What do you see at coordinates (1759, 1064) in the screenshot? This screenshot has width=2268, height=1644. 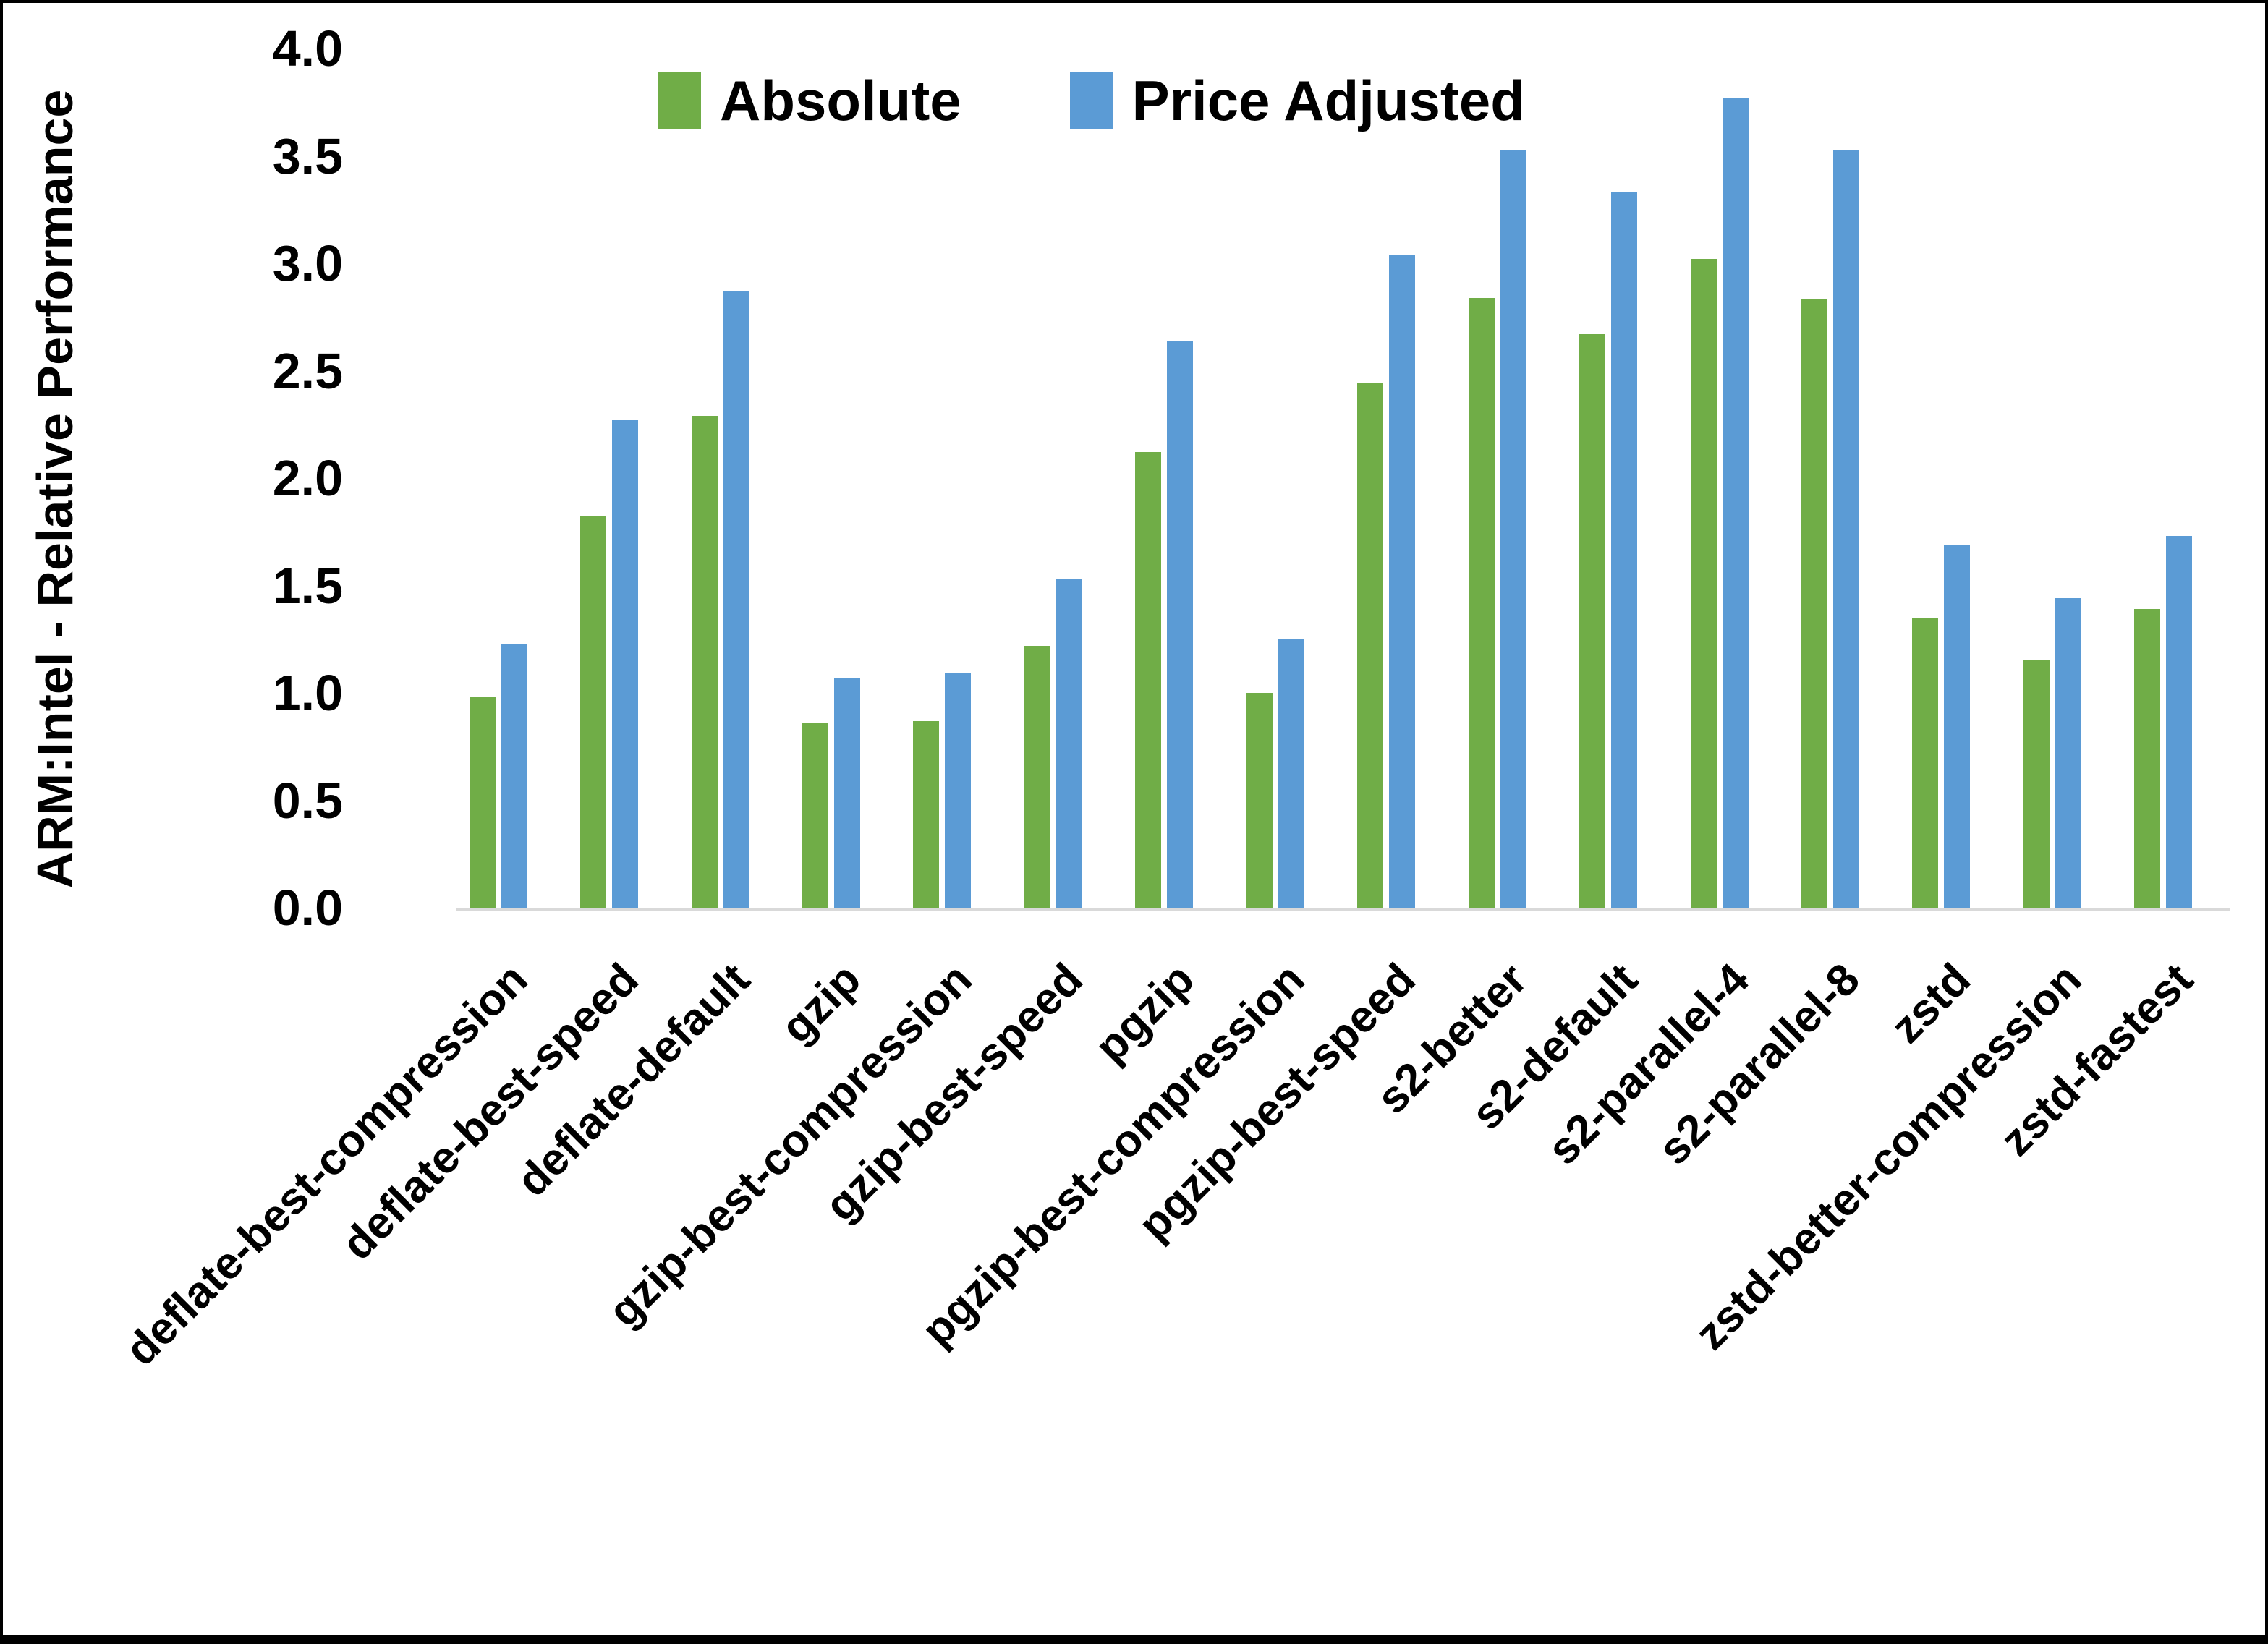 I see `x-category-label: s2-parallel-8` at bounding box center [1759, 1064].